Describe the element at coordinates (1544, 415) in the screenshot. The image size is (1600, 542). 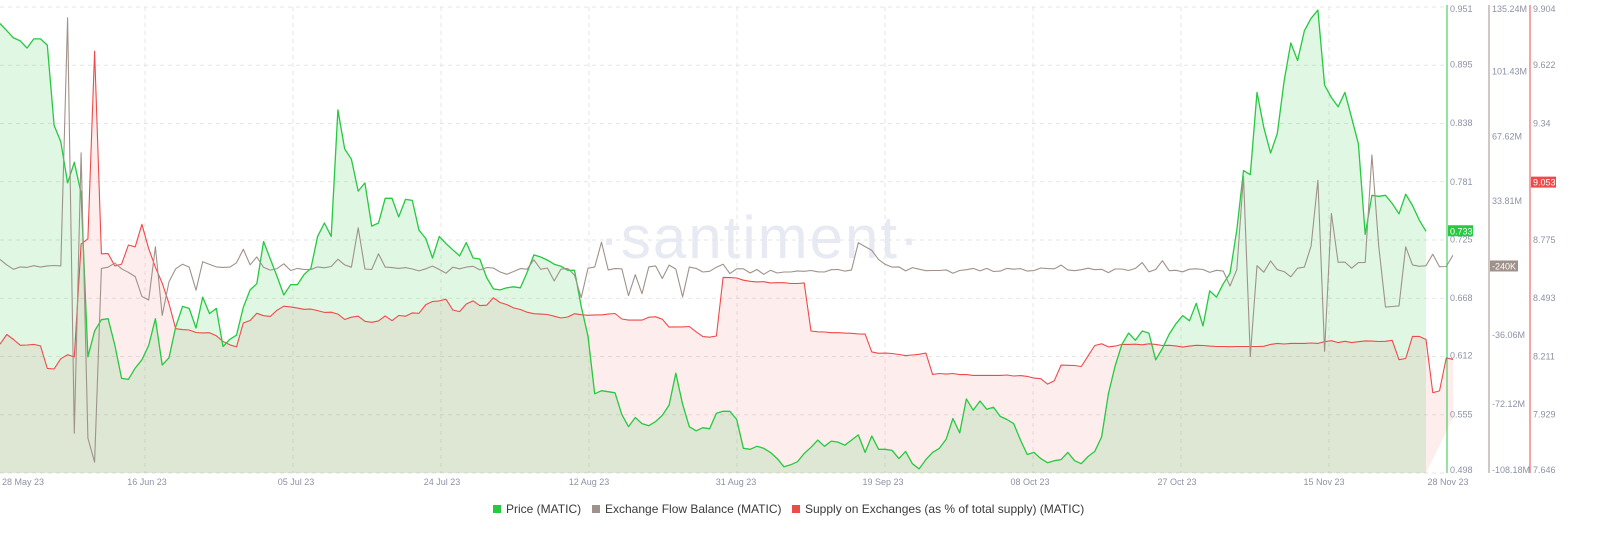
I see `supply-axis-tick: 7.929` at that location.